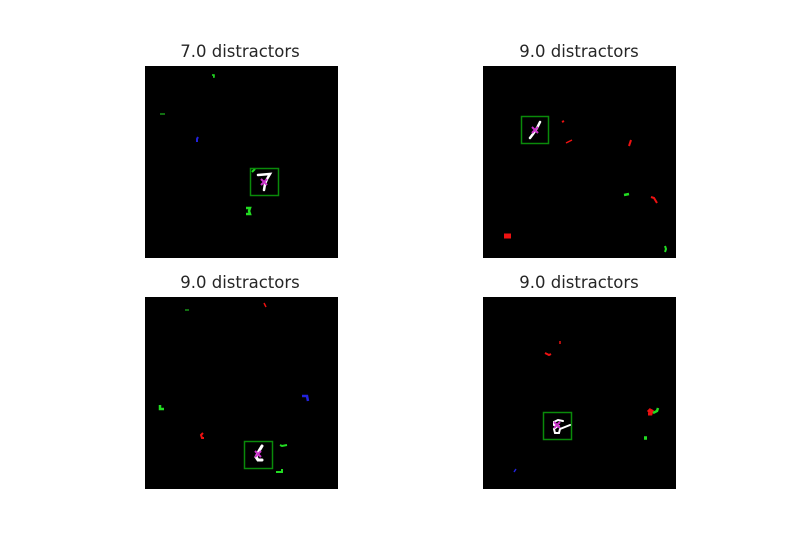 The width and height of the screenshot is (800, 550). What do you see at coordinates (240, 51) in the screenshot?
I see `panel-title: 7.0 distractors` at bounding box center [240, 51].